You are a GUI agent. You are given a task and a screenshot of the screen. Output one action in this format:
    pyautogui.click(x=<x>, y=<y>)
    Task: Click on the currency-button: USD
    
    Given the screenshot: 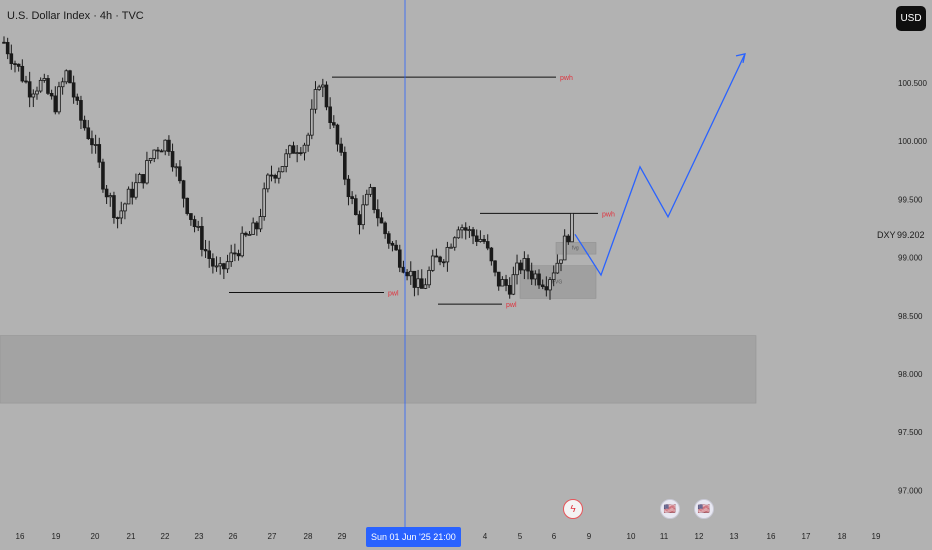 What is the action you would take?
    pyautogui.click(x=911, y=18)
    